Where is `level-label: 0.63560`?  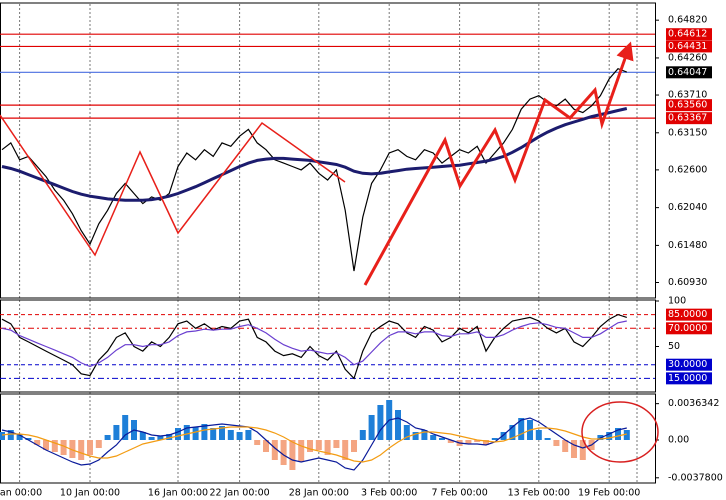 level-label: 0.63560 is located at coordinates (687, 105).